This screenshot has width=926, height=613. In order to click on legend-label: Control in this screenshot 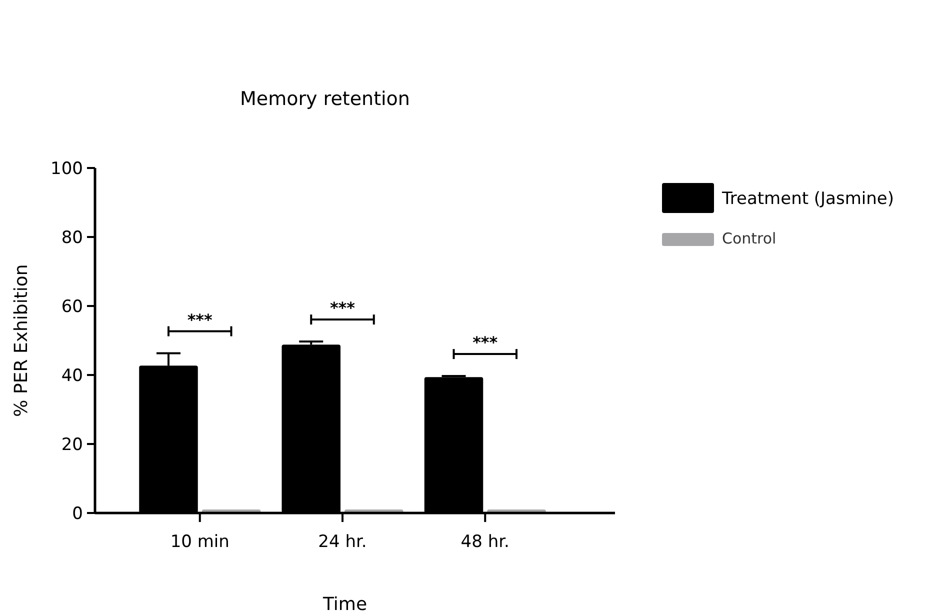, I will do `click(749, 238)`.